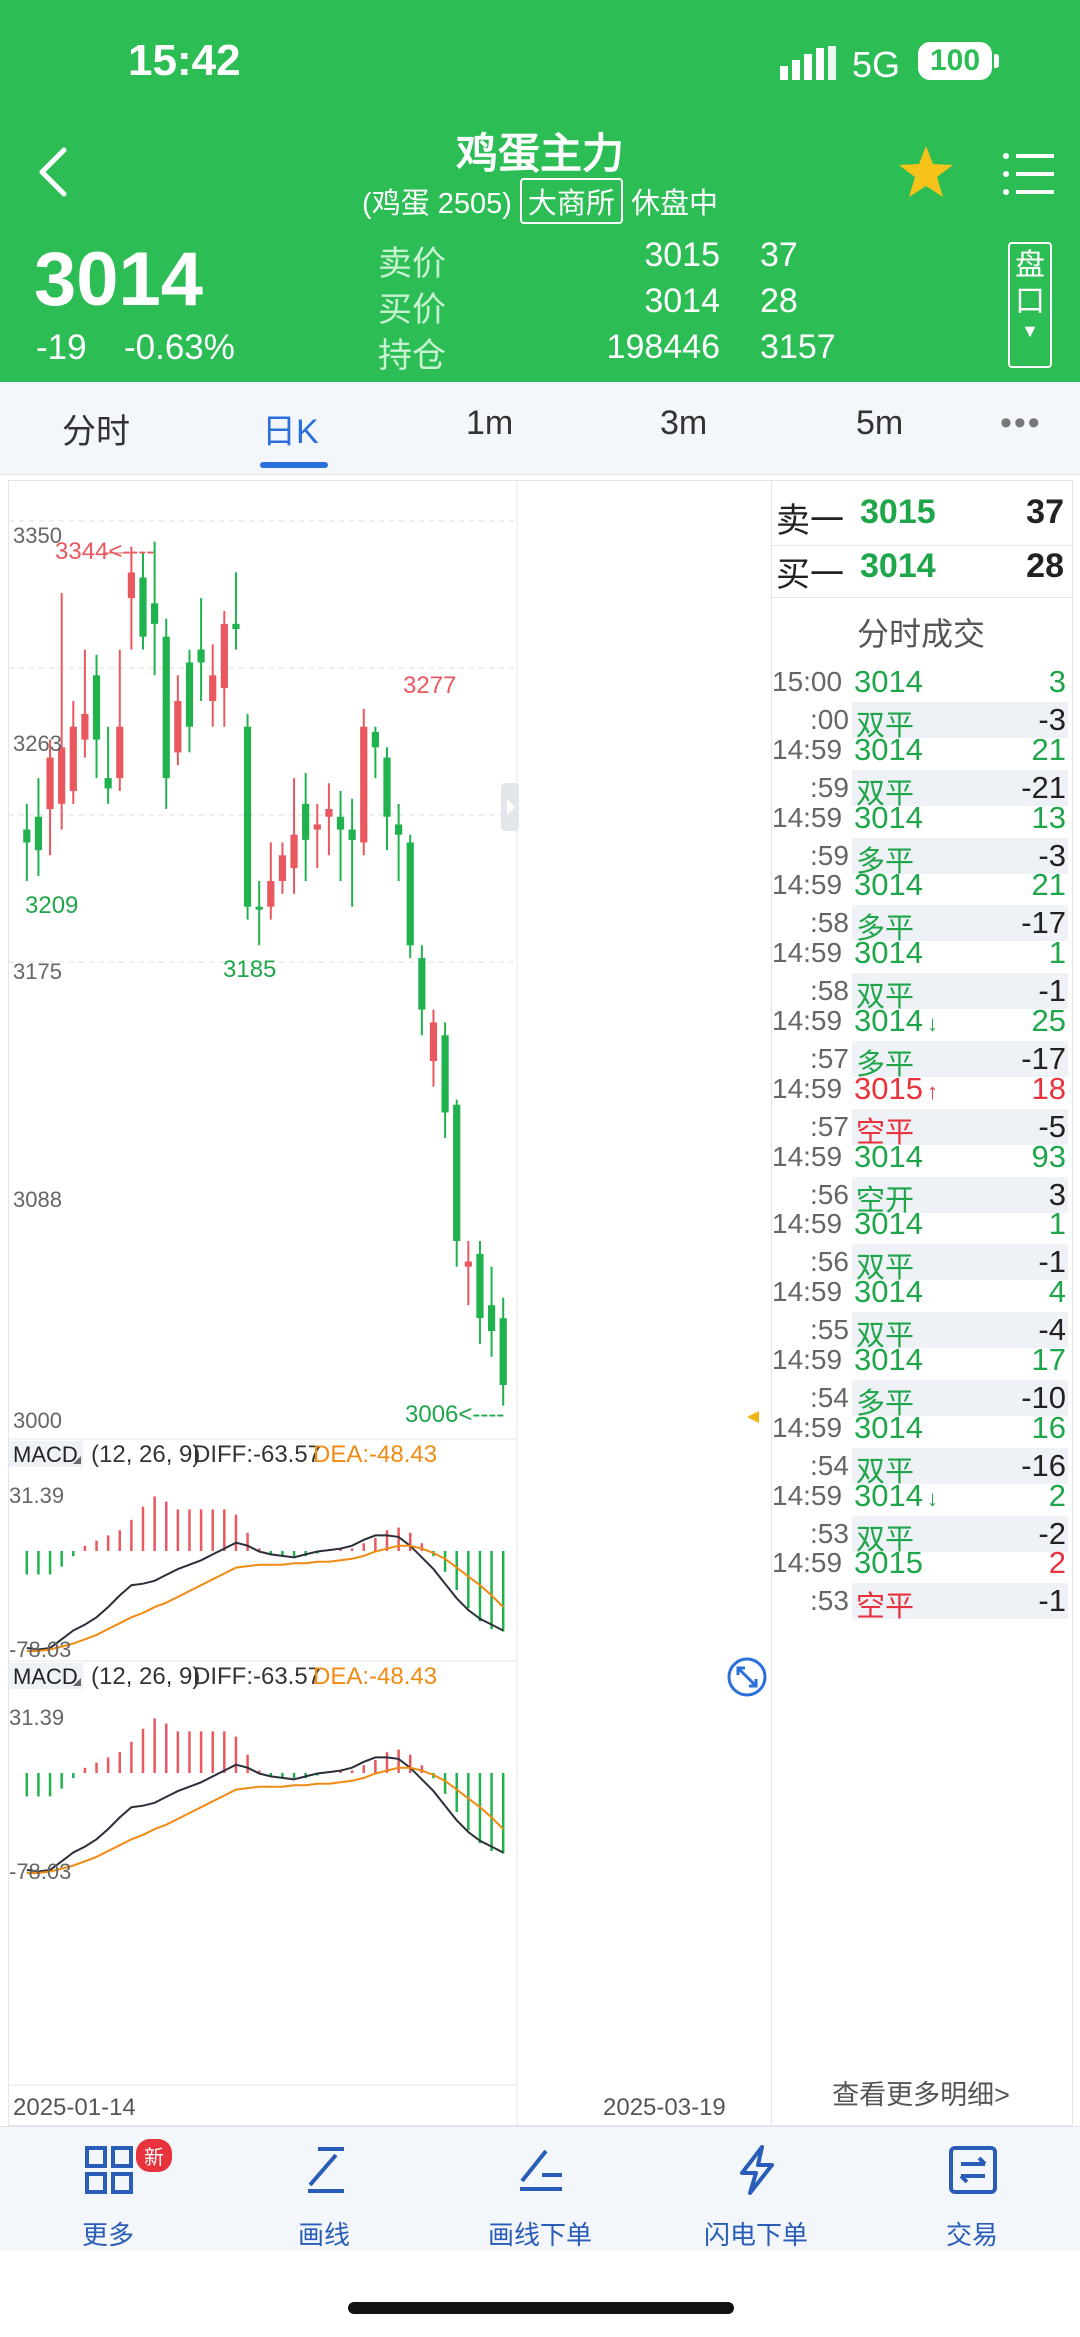 This screenshot has width=1080, height=2337. What do you see at coordinates (972, 2189) in the screenshot?
I see `toolbar-trade-button: 交易` at bounding box center [972, 2189].